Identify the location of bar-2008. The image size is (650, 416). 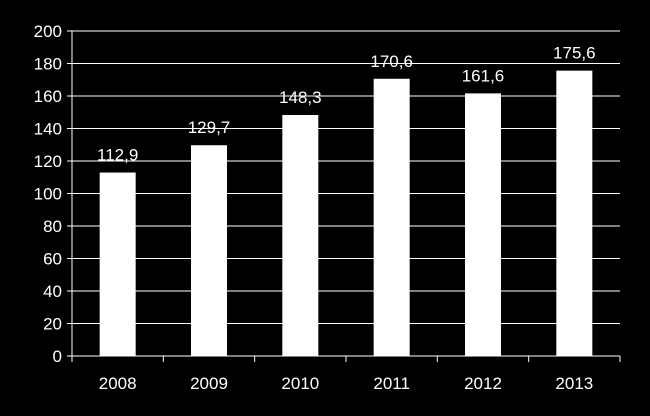
(117, 264).